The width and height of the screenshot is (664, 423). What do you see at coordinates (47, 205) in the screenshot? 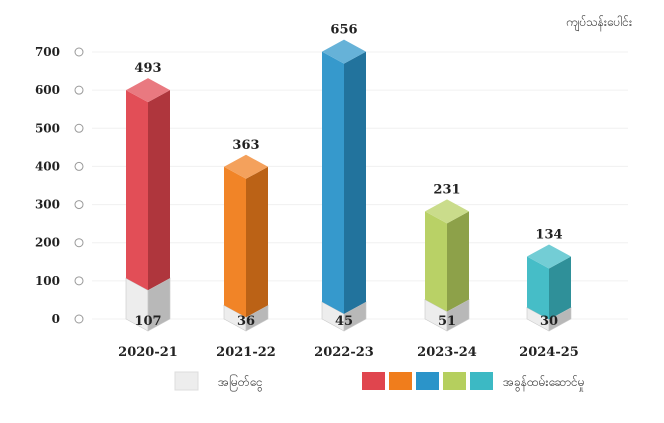
I see `y-tick-label: 300` at bounding box center [47, 205].